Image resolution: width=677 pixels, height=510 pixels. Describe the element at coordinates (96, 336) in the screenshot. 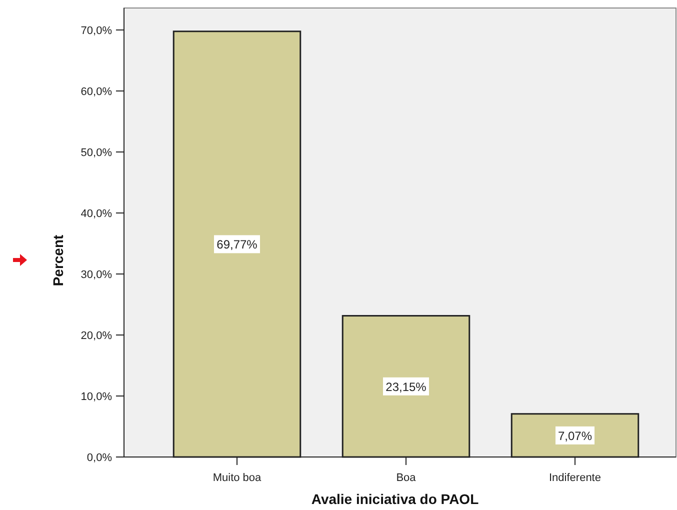

I see `y-tick-label: 20,0%` at that location.